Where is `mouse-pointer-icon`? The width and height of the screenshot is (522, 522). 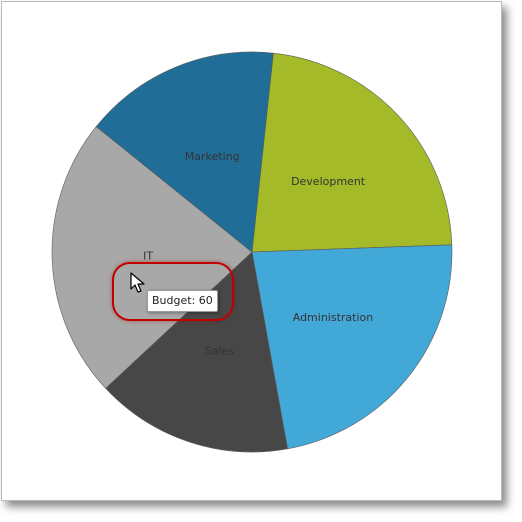 mouse-pointer-icon is located at coordinates (137, 282).